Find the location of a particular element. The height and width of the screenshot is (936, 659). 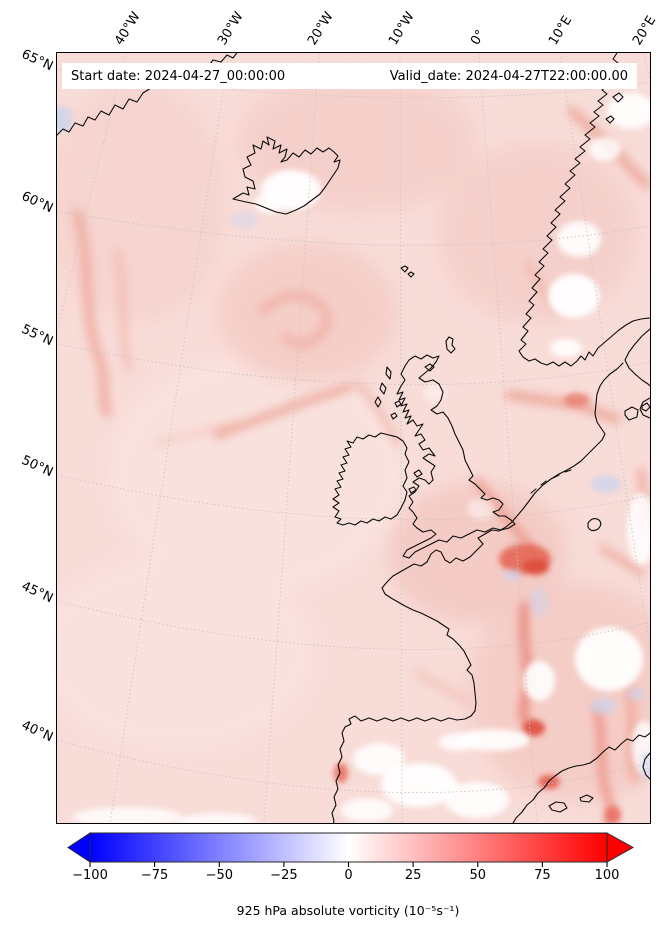

latitude-label-60n: 60°N is located at coordinates (37, 202).